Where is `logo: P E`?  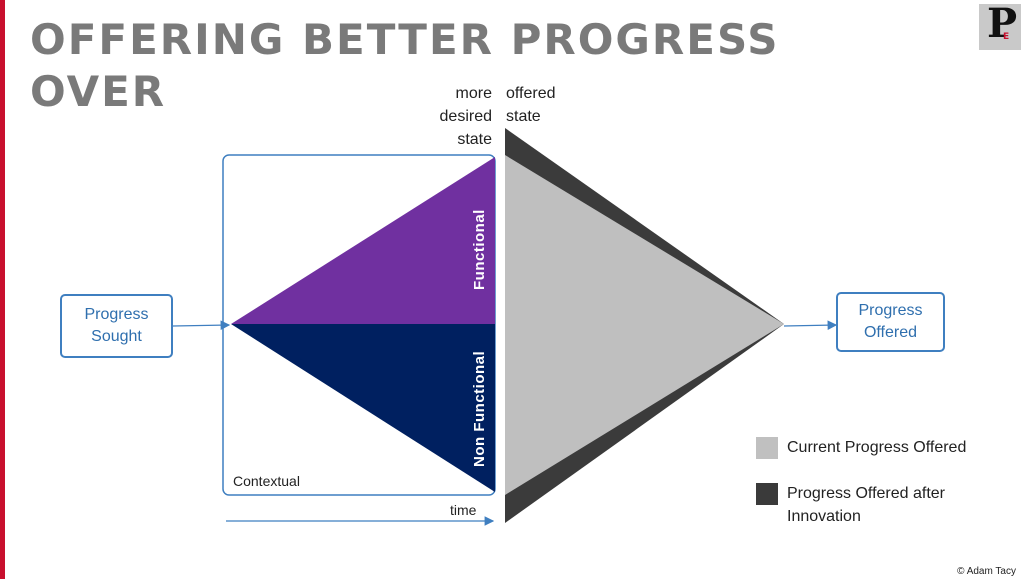 logo: P E is located at coordinates (1000, 25).